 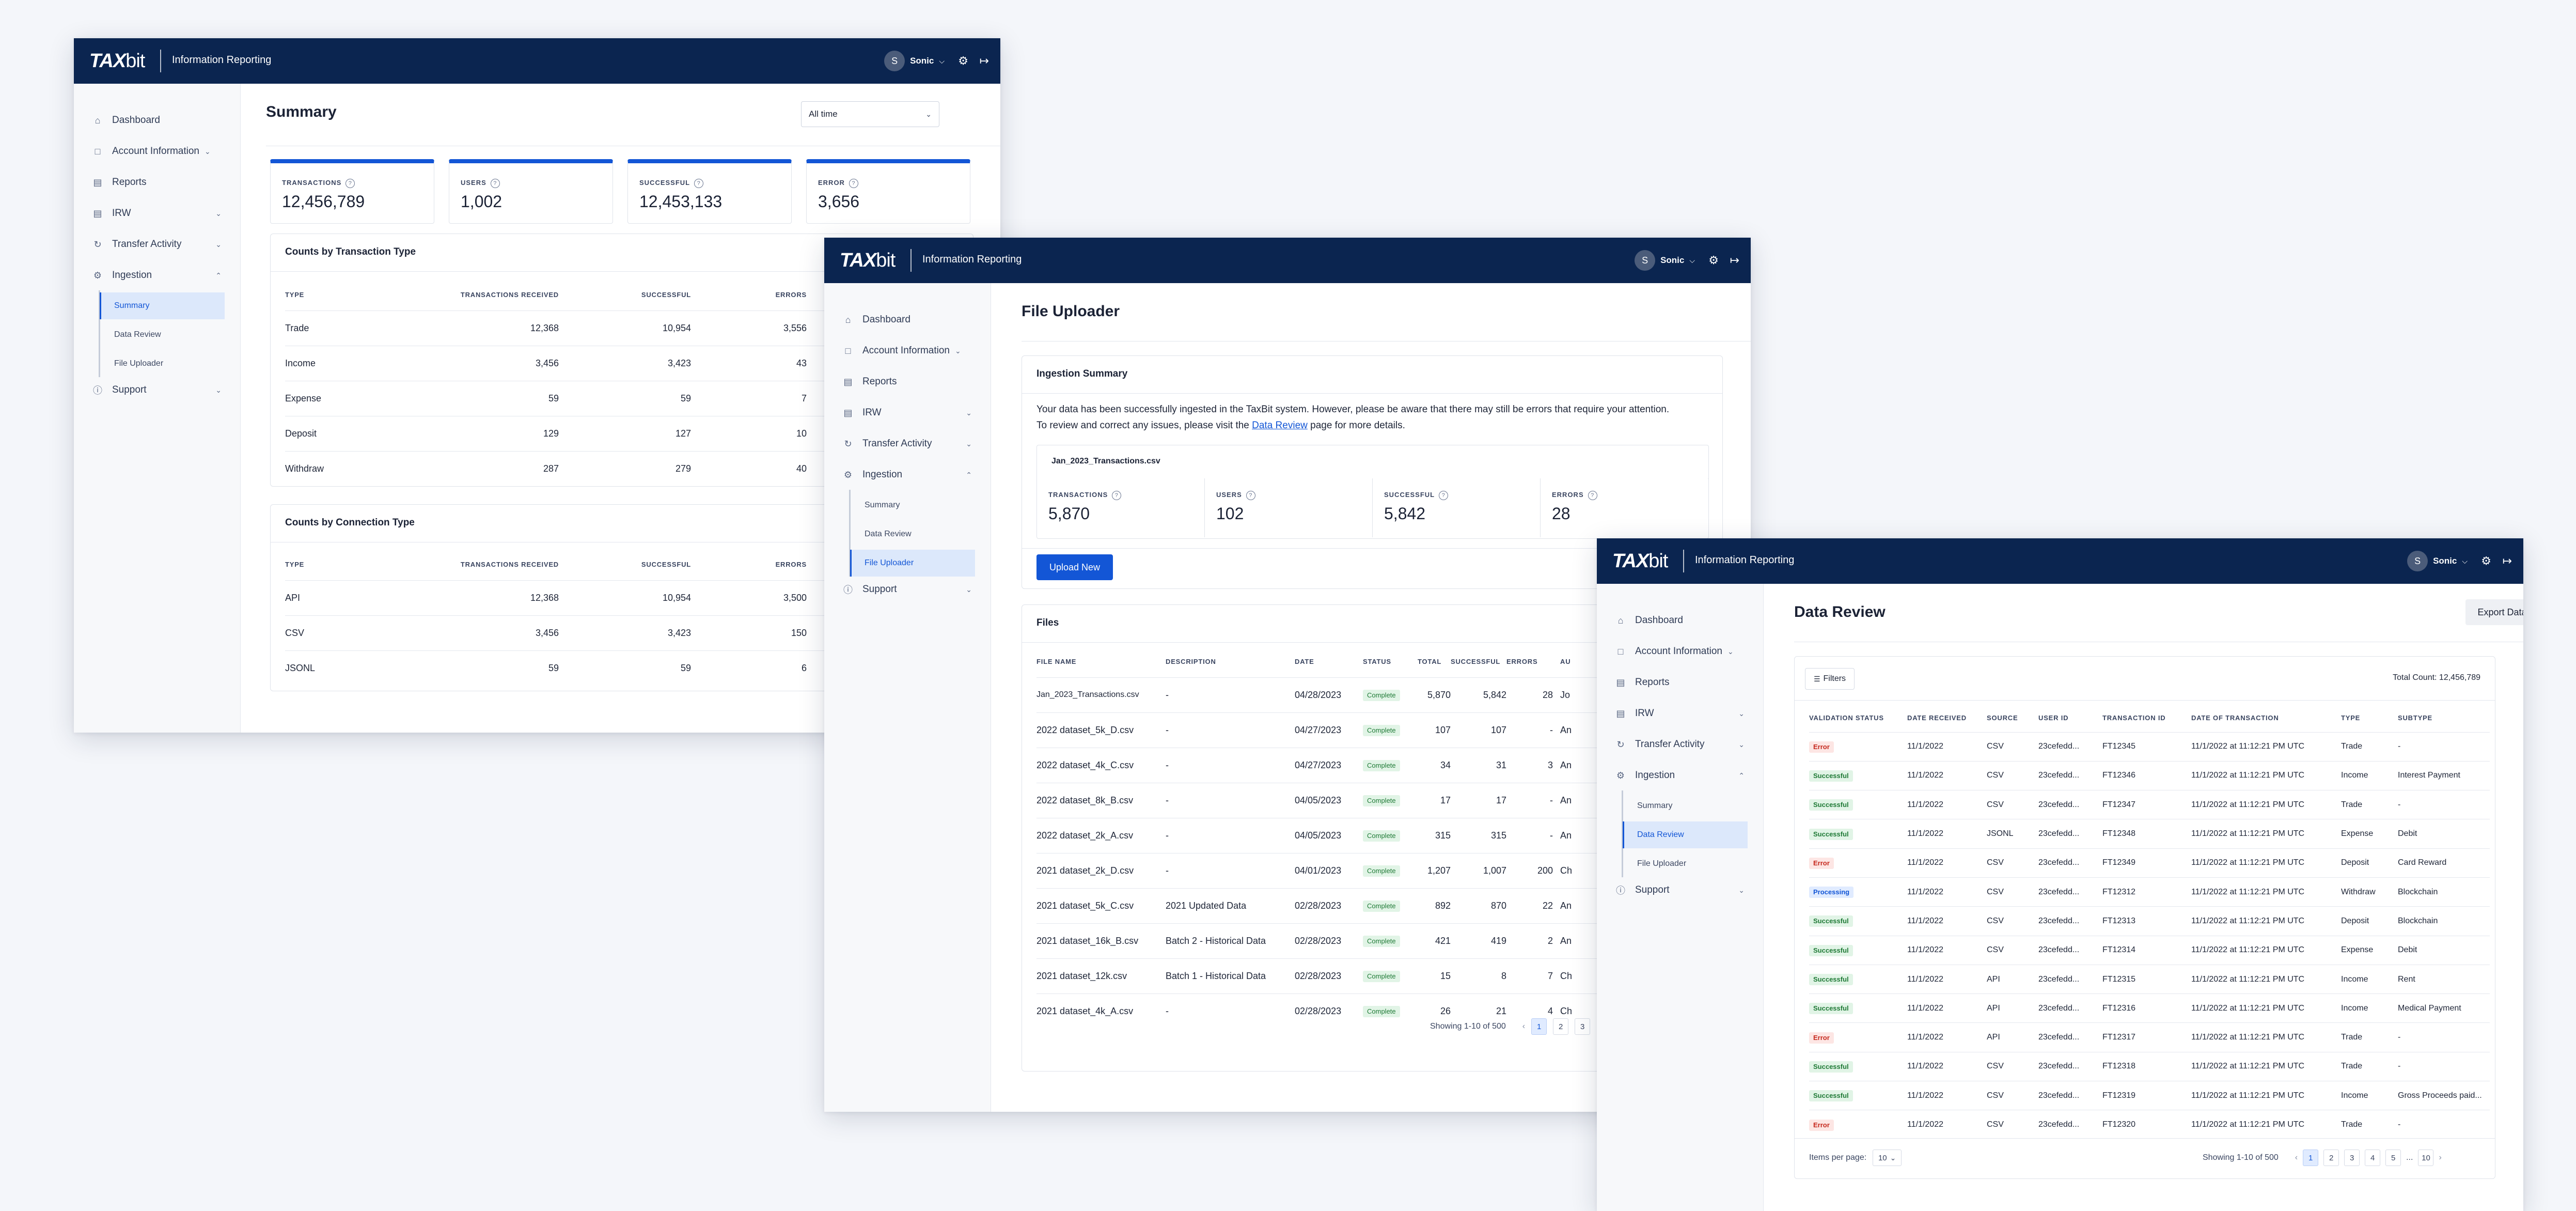 I want to click on time-range-select: All time ⌄, so click(x=870, y=114).